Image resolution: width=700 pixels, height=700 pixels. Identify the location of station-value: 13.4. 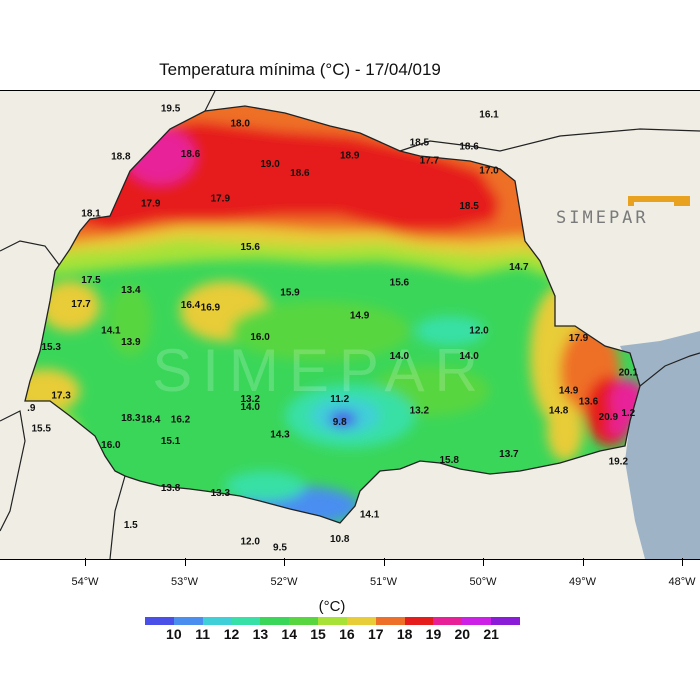
(131, 290).